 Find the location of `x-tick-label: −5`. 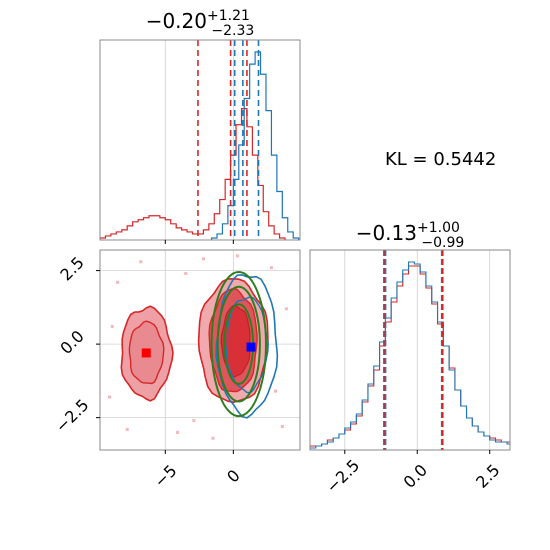

x-tick-label: −5 is located at coordinates (165, 476).